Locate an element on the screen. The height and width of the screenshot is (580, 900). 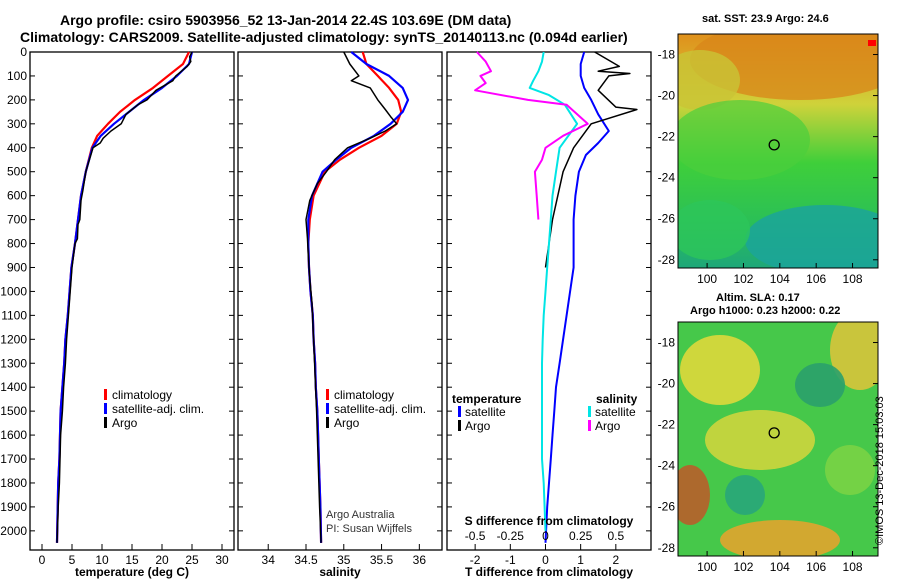
x-axis-label: salinity is located at coordinates (340, 572).